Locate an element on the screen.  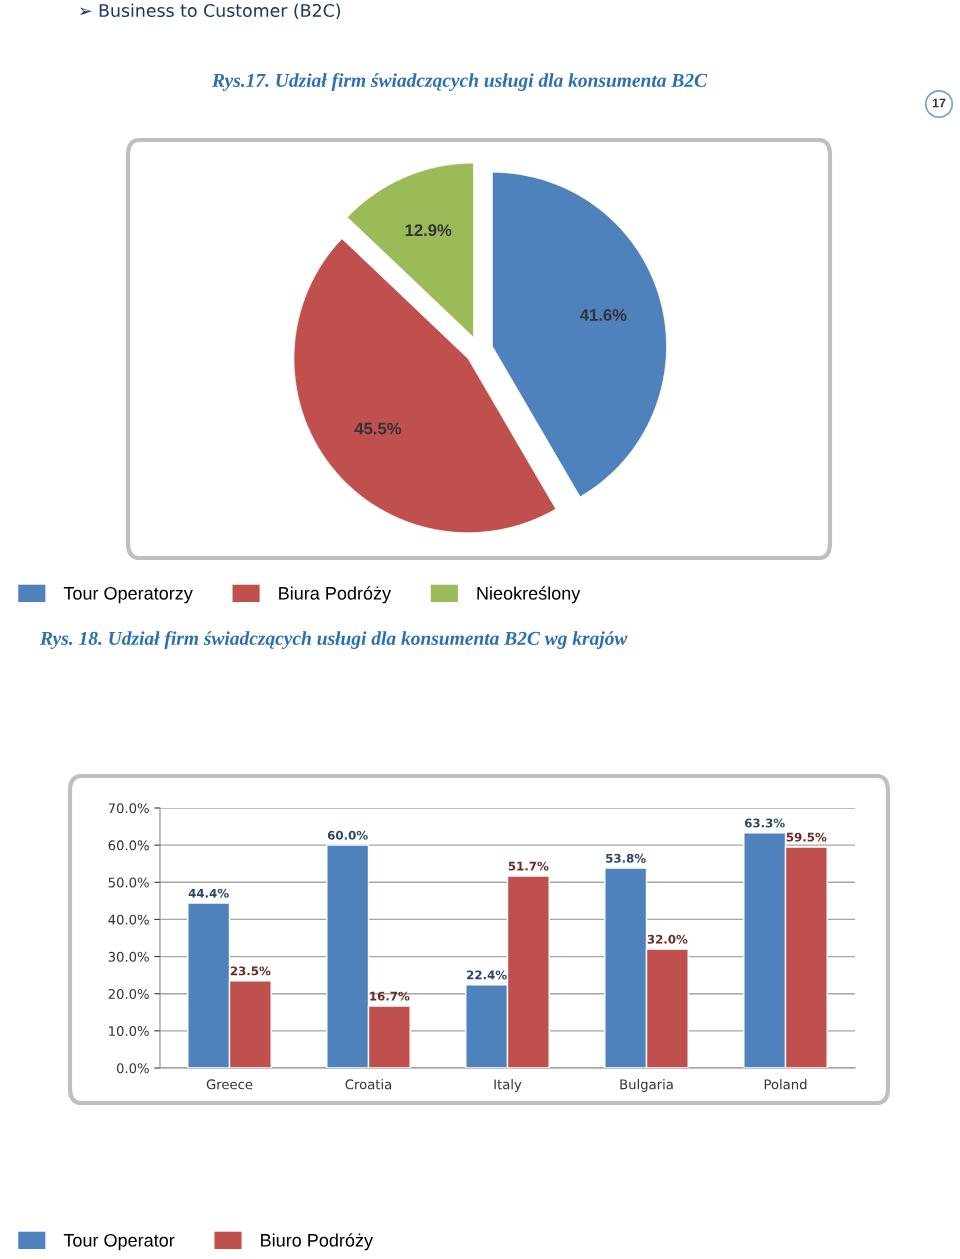
data-label: 16.7% is located at coordinates (390, 996).